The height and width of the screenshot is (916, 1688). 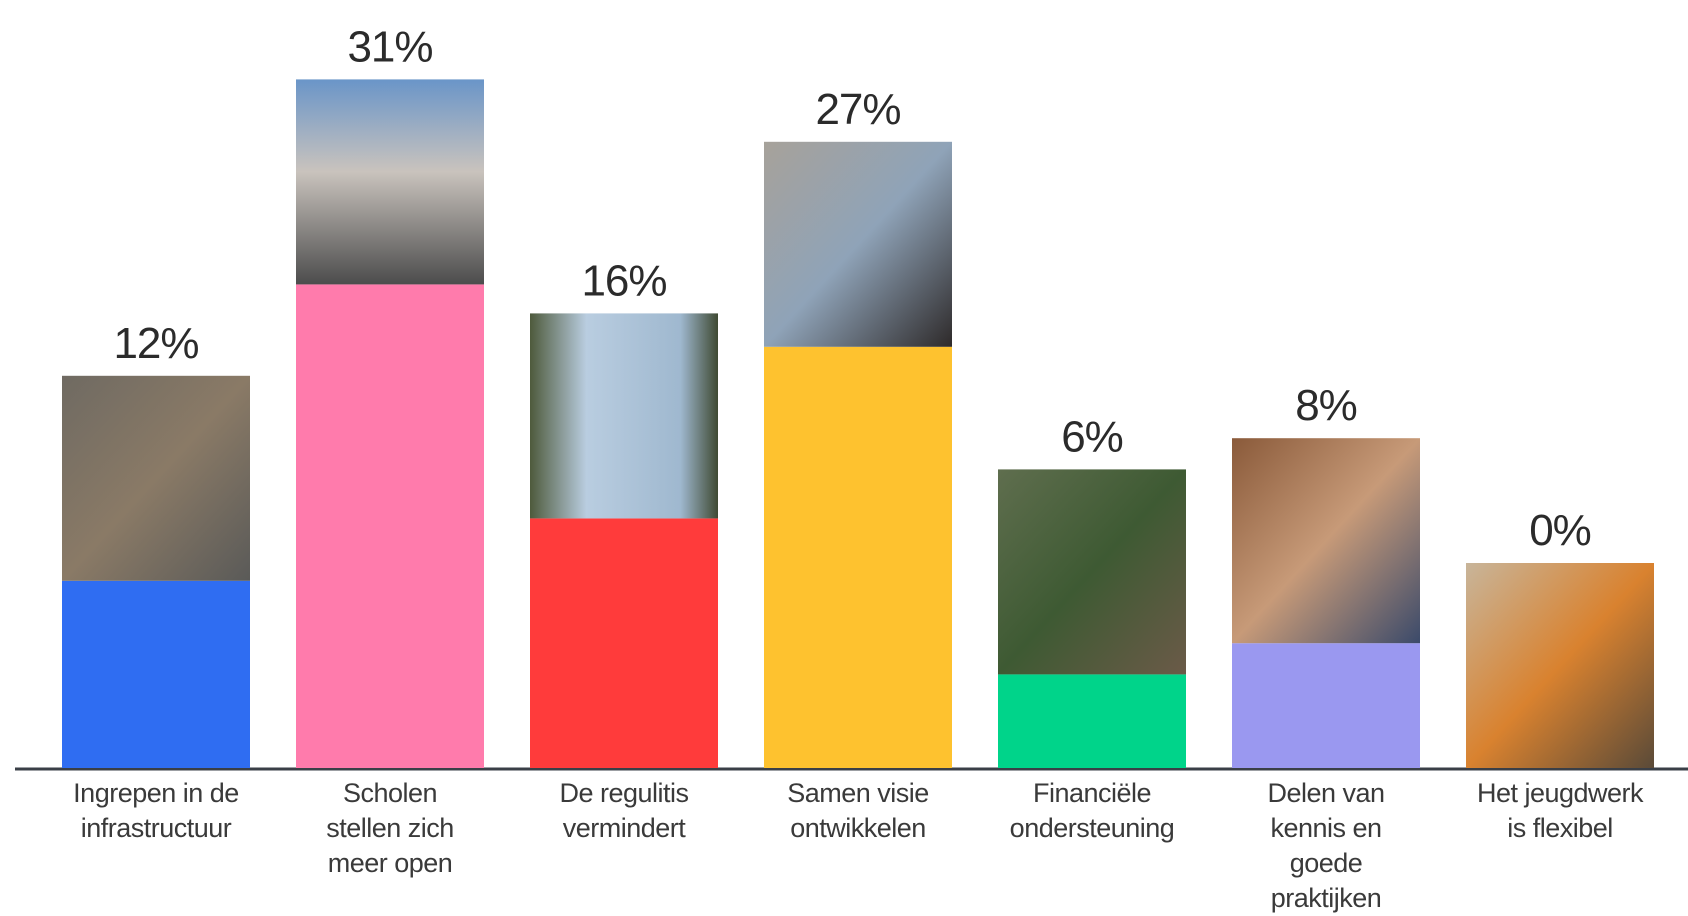 I want to click on value-label: 0%, so click(x=1560, y=530).